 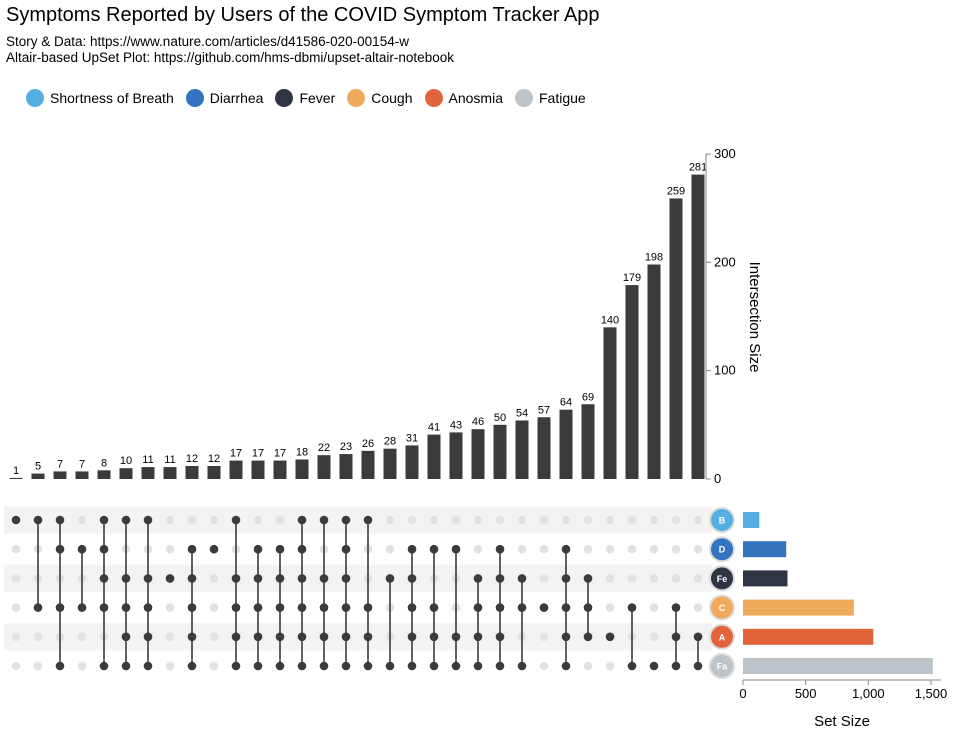 What do you see at coordinates (754, 317) in the screenshot?
I see `y-axis-title: Intersection Size` at bounding box center [754, 317].